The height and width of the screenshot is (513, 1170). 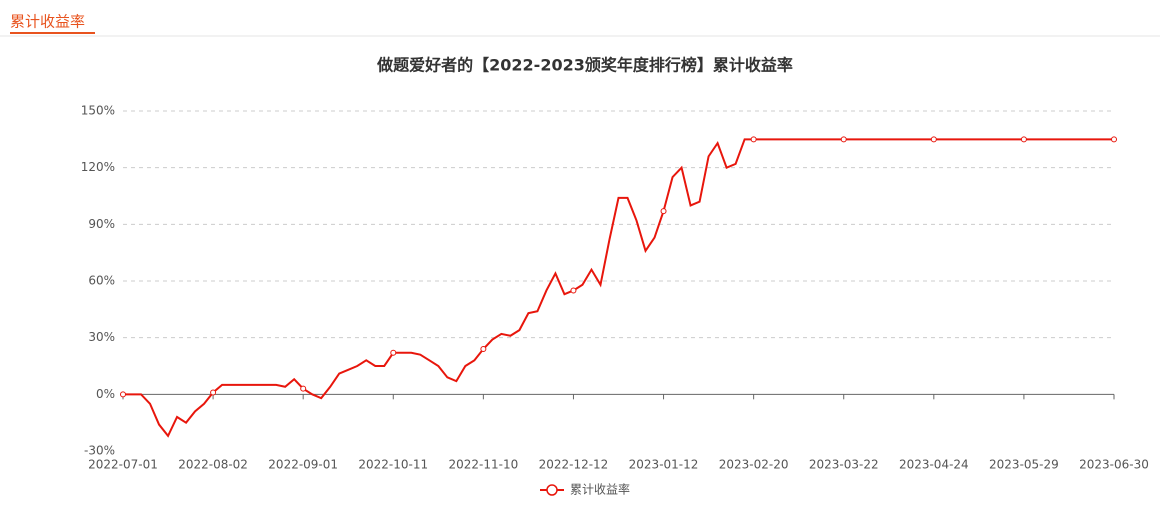 What do you see at coordinates (47, 22) in the screenshot?
I see `tab-title: 累计收益率` at bounding box center [47, 22].